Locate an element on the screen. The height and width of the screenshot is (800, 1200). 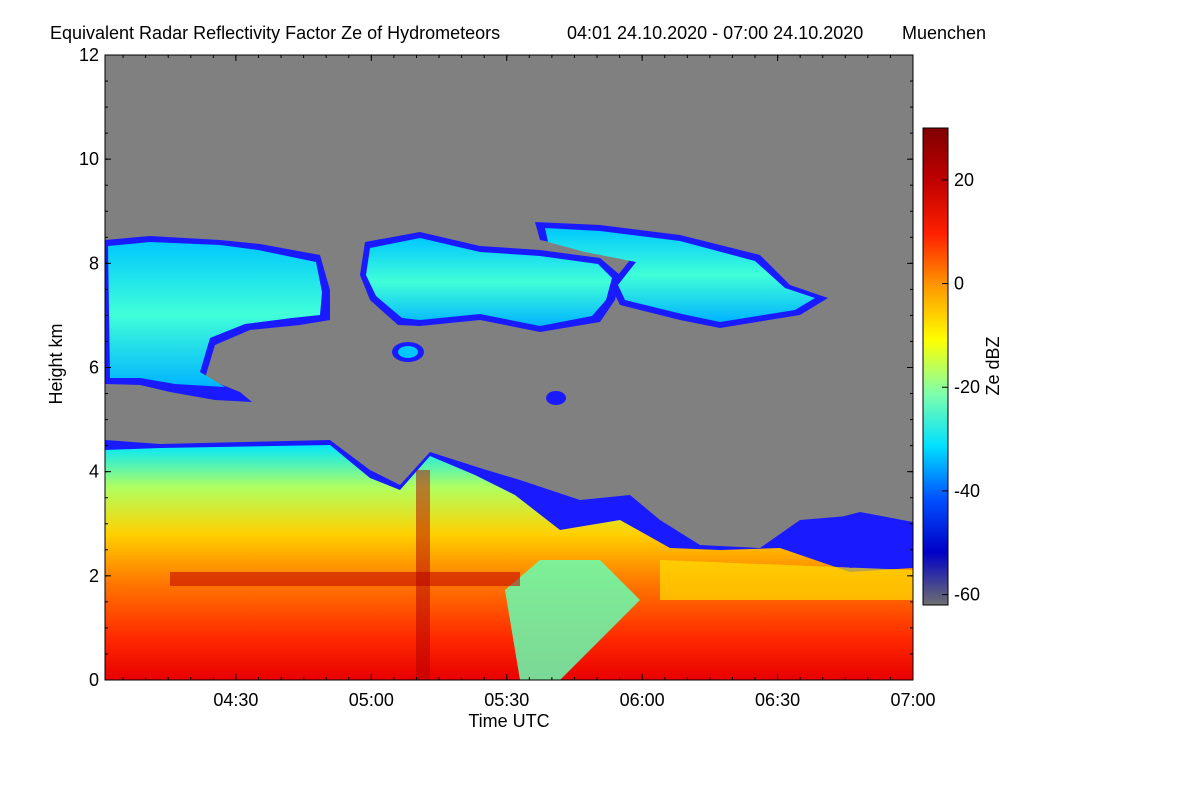
y-axis-label: Height km is located at coordinates (56, 363).